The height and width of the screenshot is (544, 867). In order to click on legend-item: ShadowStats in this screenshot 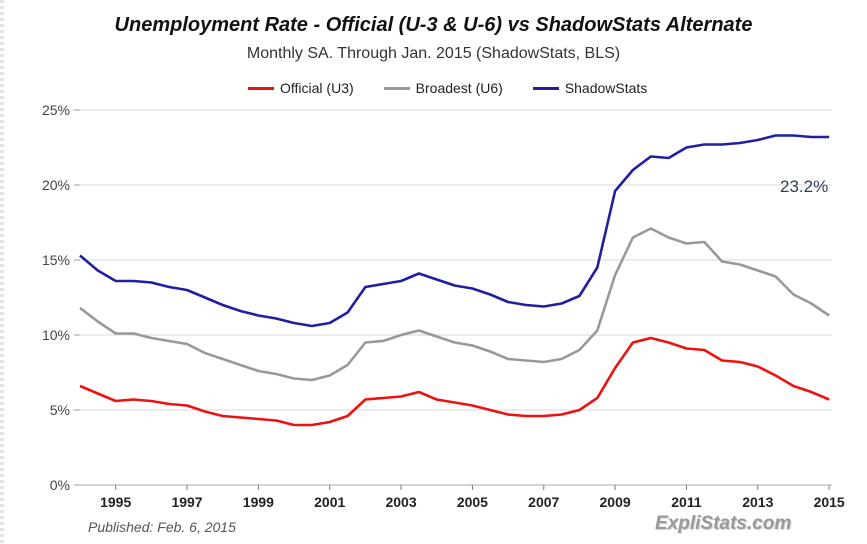, I will do `click(590, 88)`.